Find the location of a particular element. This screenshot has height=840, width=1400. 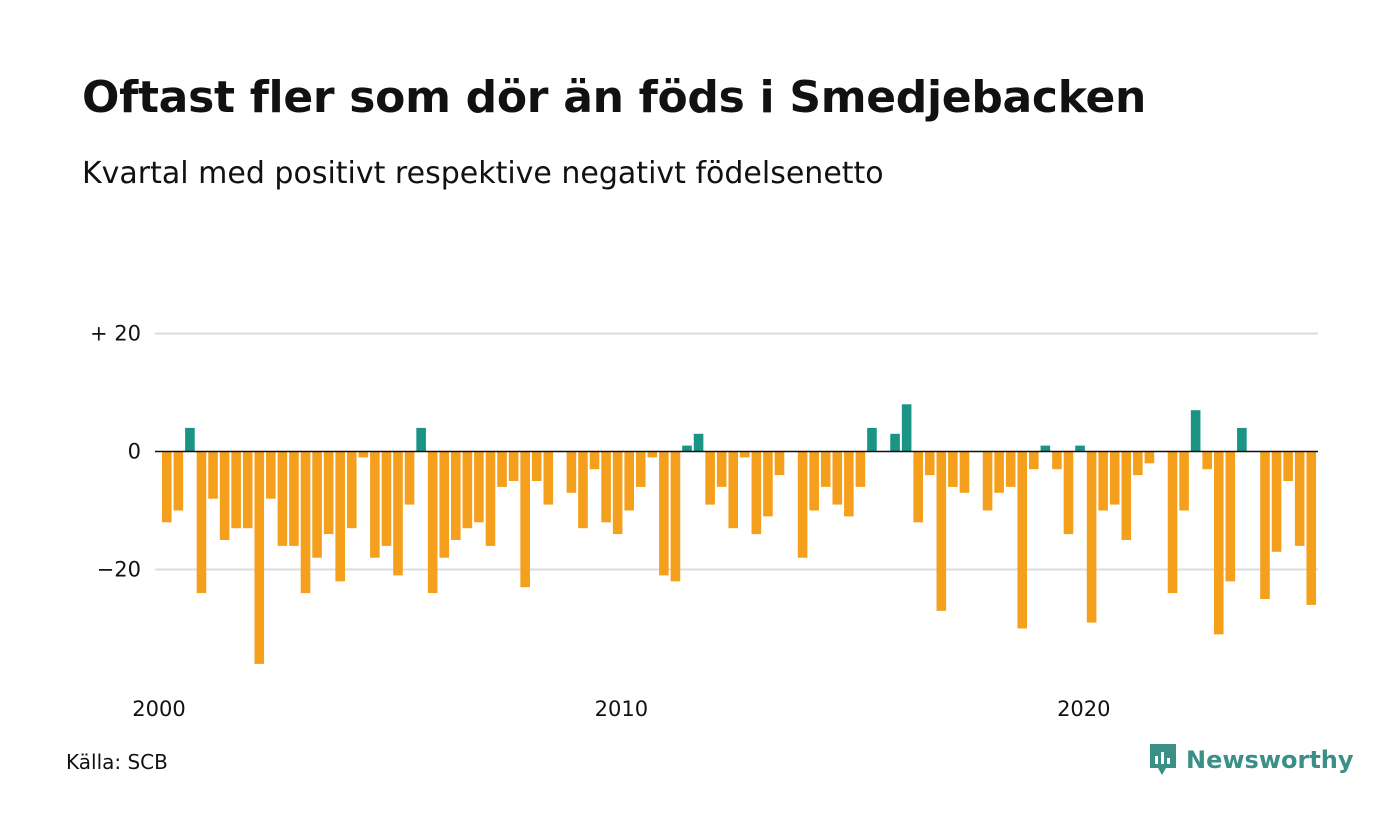

y-tick-label: −20 is located at coordinates (119, 570).